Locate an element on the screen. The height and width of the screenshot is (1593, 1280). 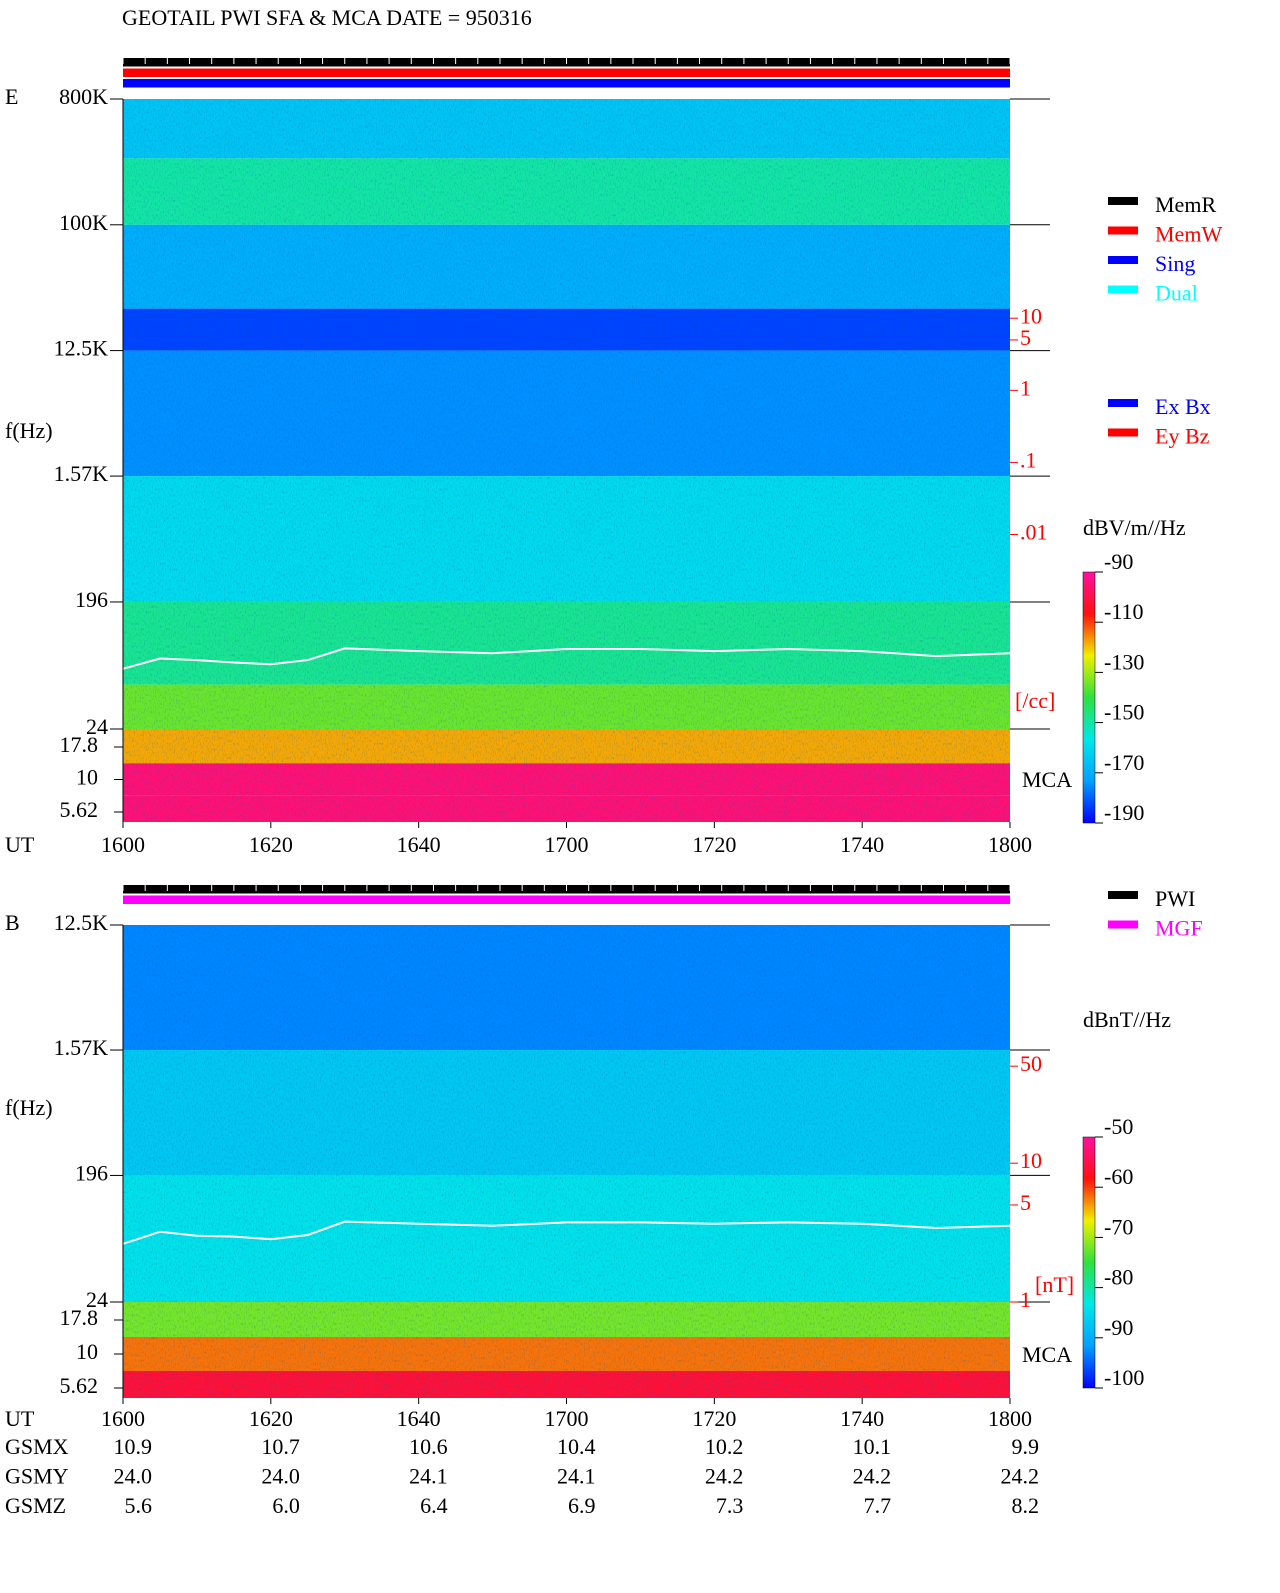
orbit-value: 7.7 is located at coordinates (878, 1505).